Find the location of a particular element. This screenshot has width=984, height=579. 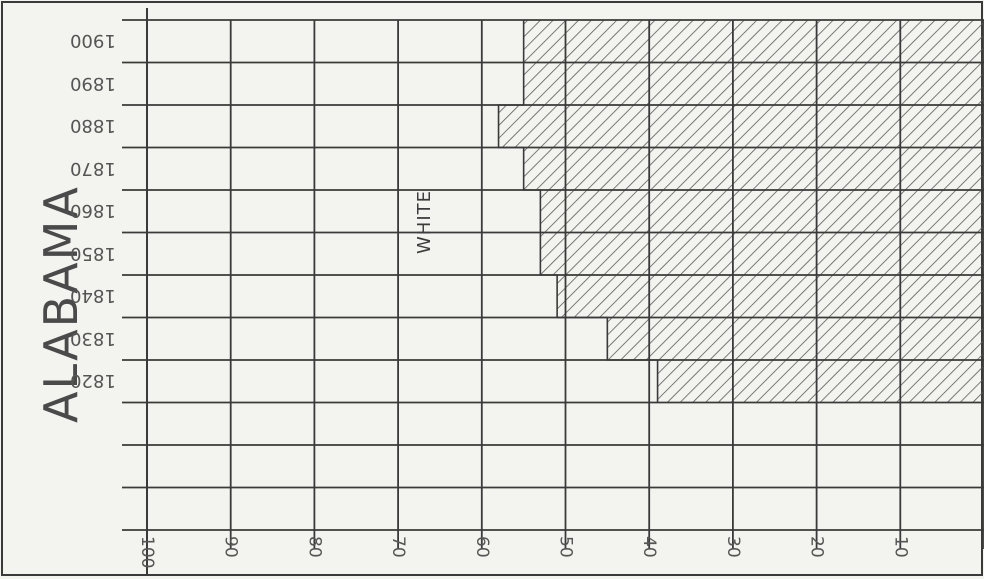

year-label: 1900 is located at coordinates (93, 40).